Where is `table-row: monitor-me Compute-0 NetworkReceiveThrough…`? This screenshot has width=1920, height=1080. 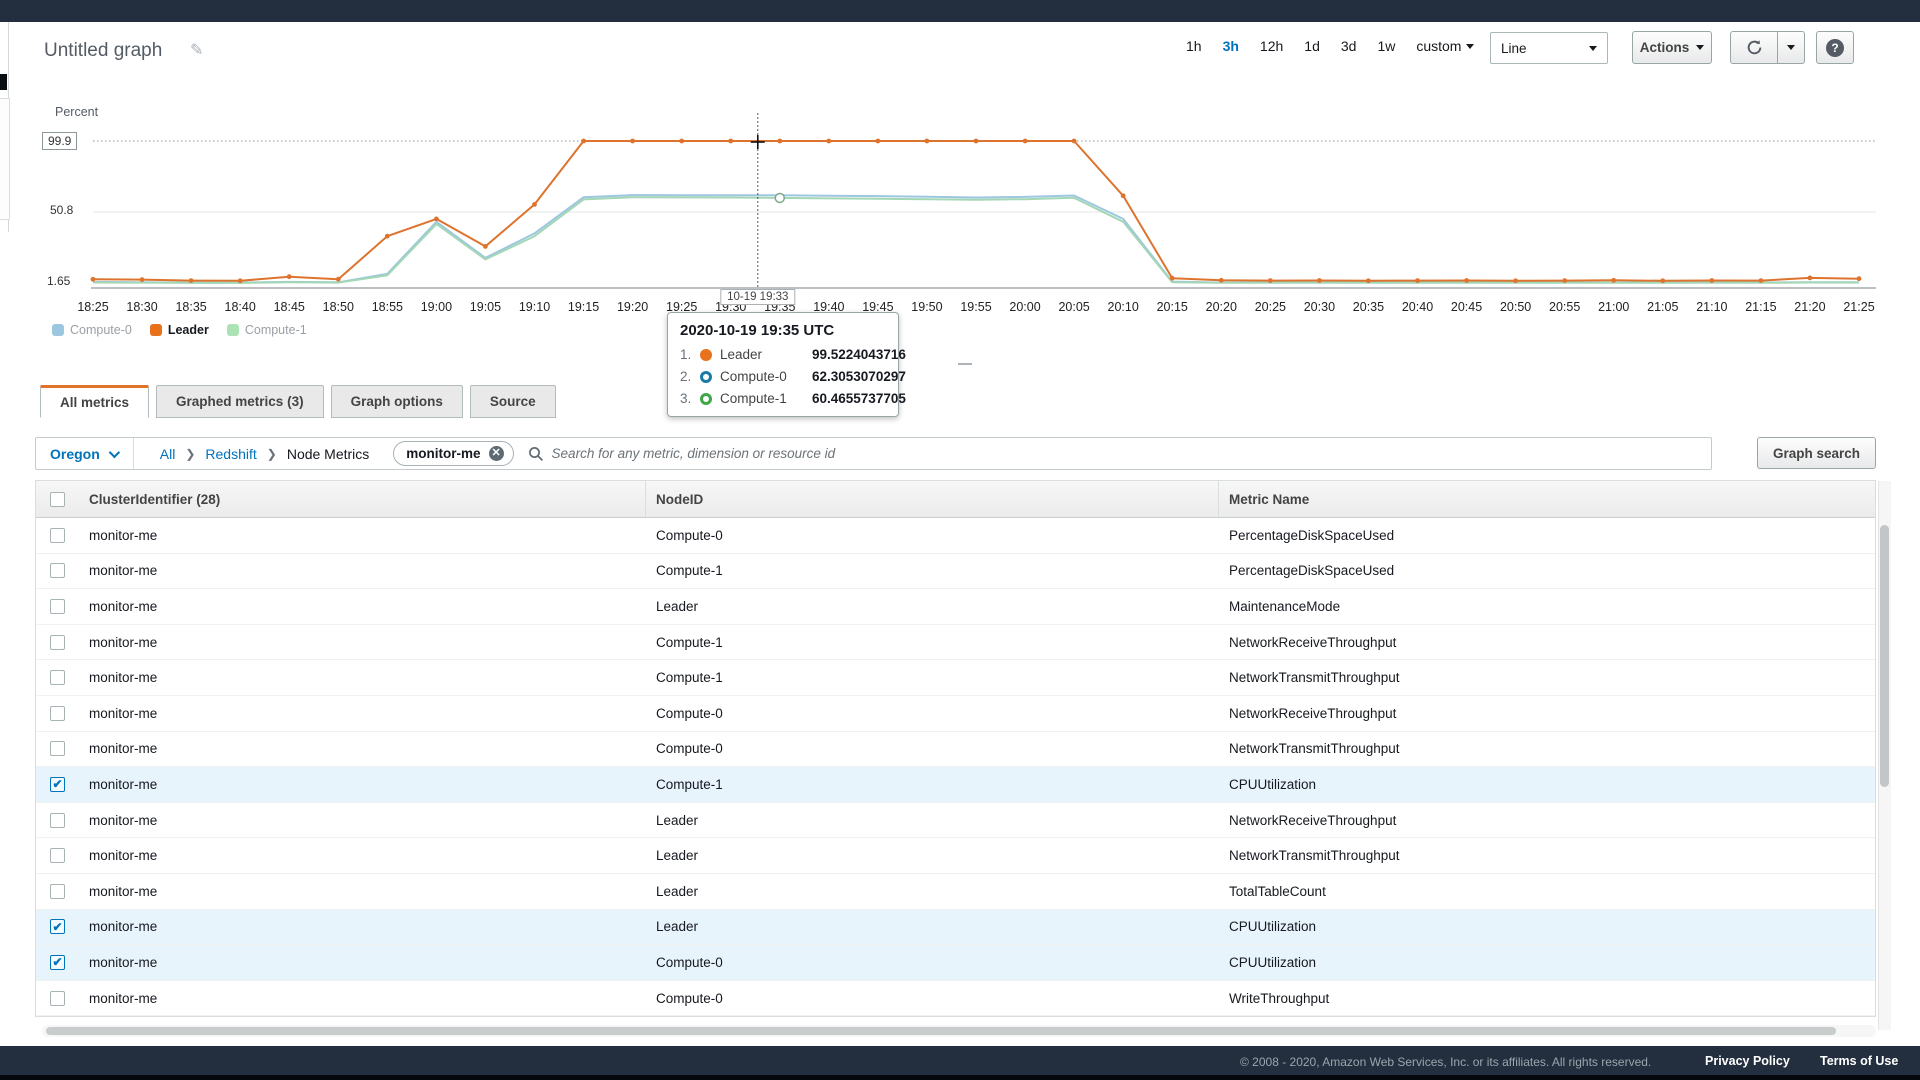
table-row: monitor-me Compute-0 NetworkReceiveThrough… is located at coordinates (955, 713).